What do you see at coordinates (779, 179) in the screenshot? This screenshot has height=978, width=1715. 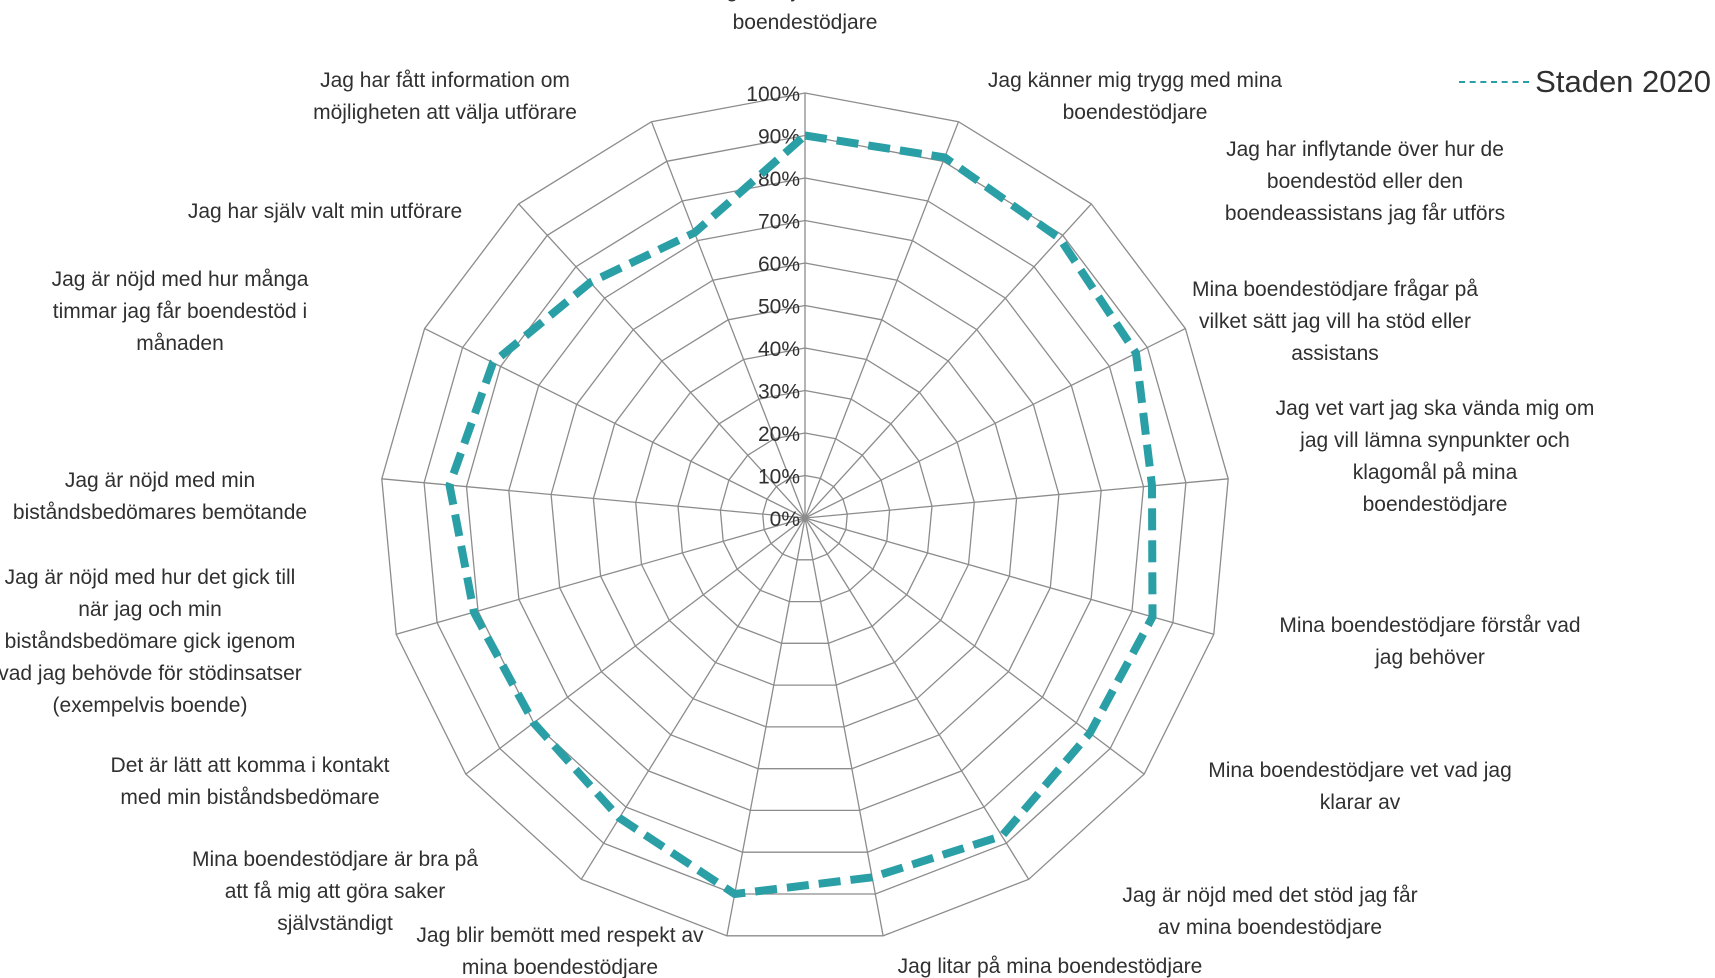 I see `tick-label-8: 80%` at bounding box center [779, 179].